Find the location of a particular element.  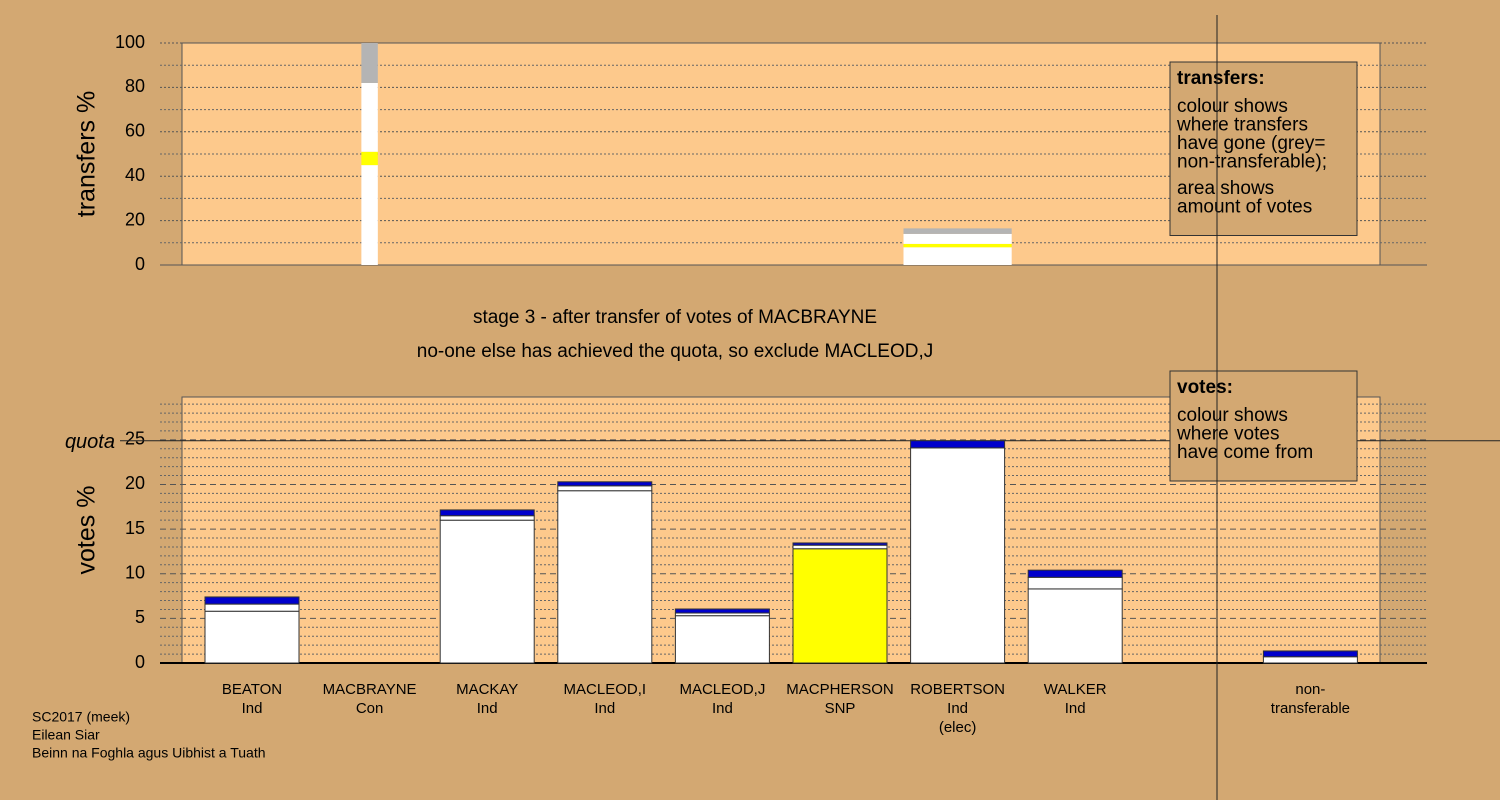

legend-text: non-transferable); is located at coordinates (1252, 162).